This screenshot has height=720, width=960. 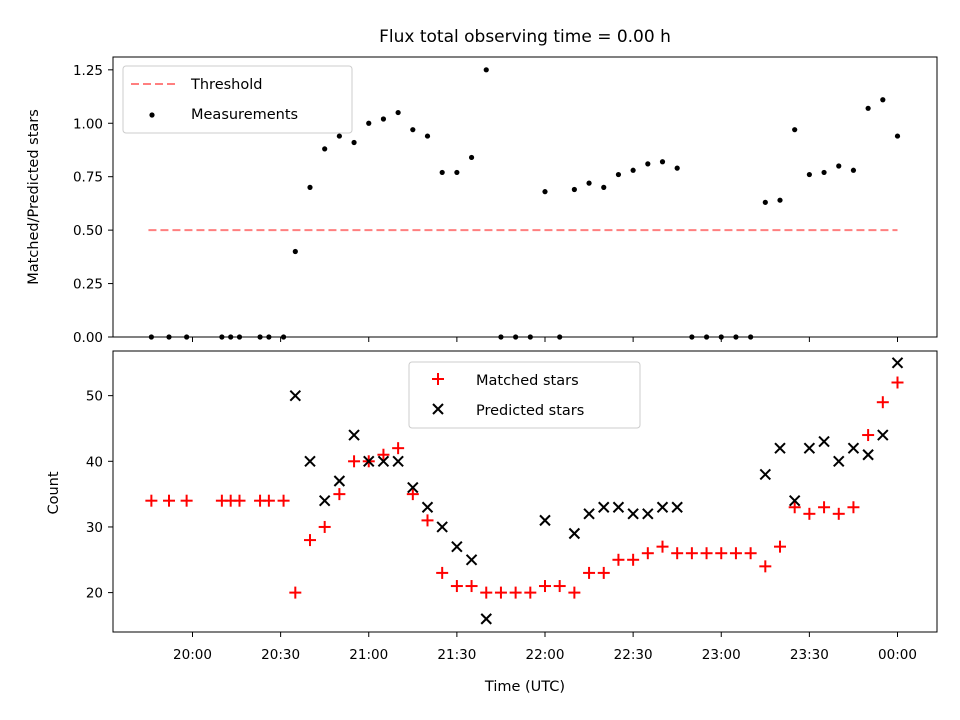 What do you see at coordinates (438, 379) in the screenshot?
I see `legend-matched-swatch` at bounding box center [438, 379].